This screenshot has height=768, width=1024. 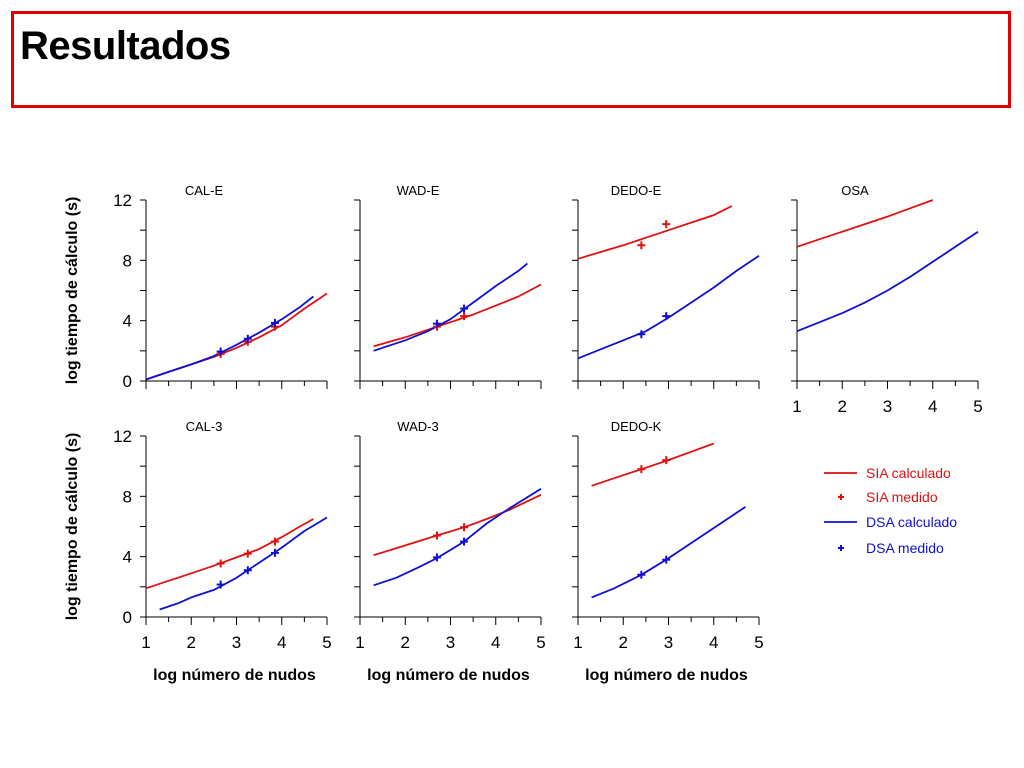 I want to click on legend-label: SIA calculado, so click(x=908, y=473).